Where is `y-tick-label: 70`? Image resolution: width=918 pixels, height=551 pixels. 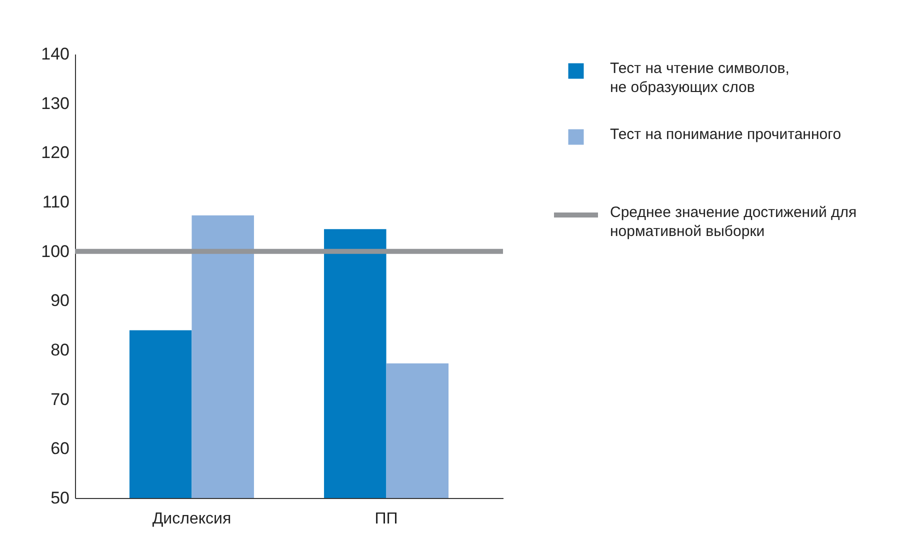
y-tick-label: 70 is located at coordinates (60, 399).